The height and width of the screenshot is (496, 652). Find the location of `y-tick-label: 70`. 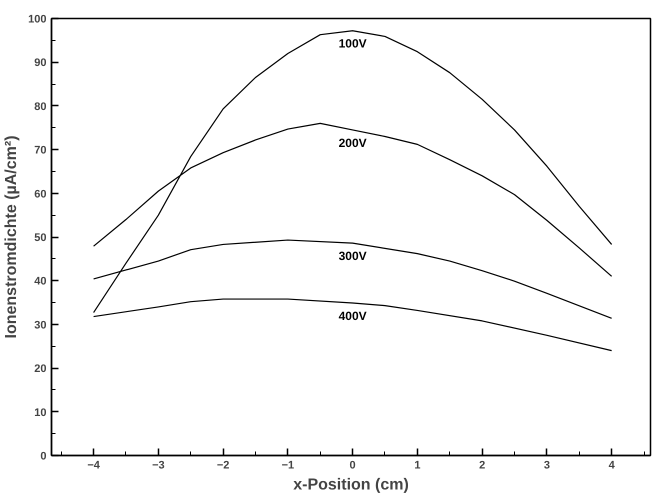

y-tick-label: 70 is located at coordinates (40, 150).